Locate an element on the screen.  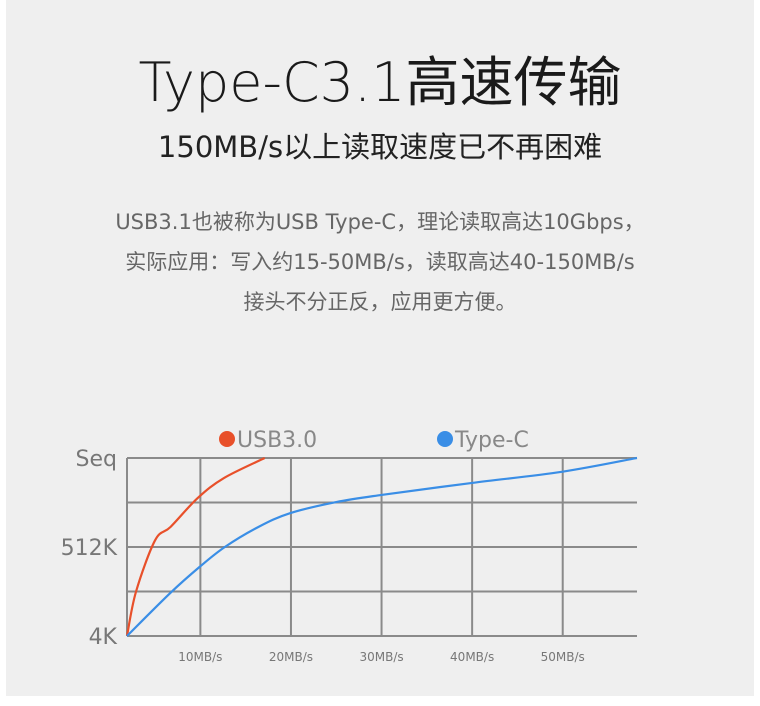
legend-label: Type-C is located at coordinates (491, 440).